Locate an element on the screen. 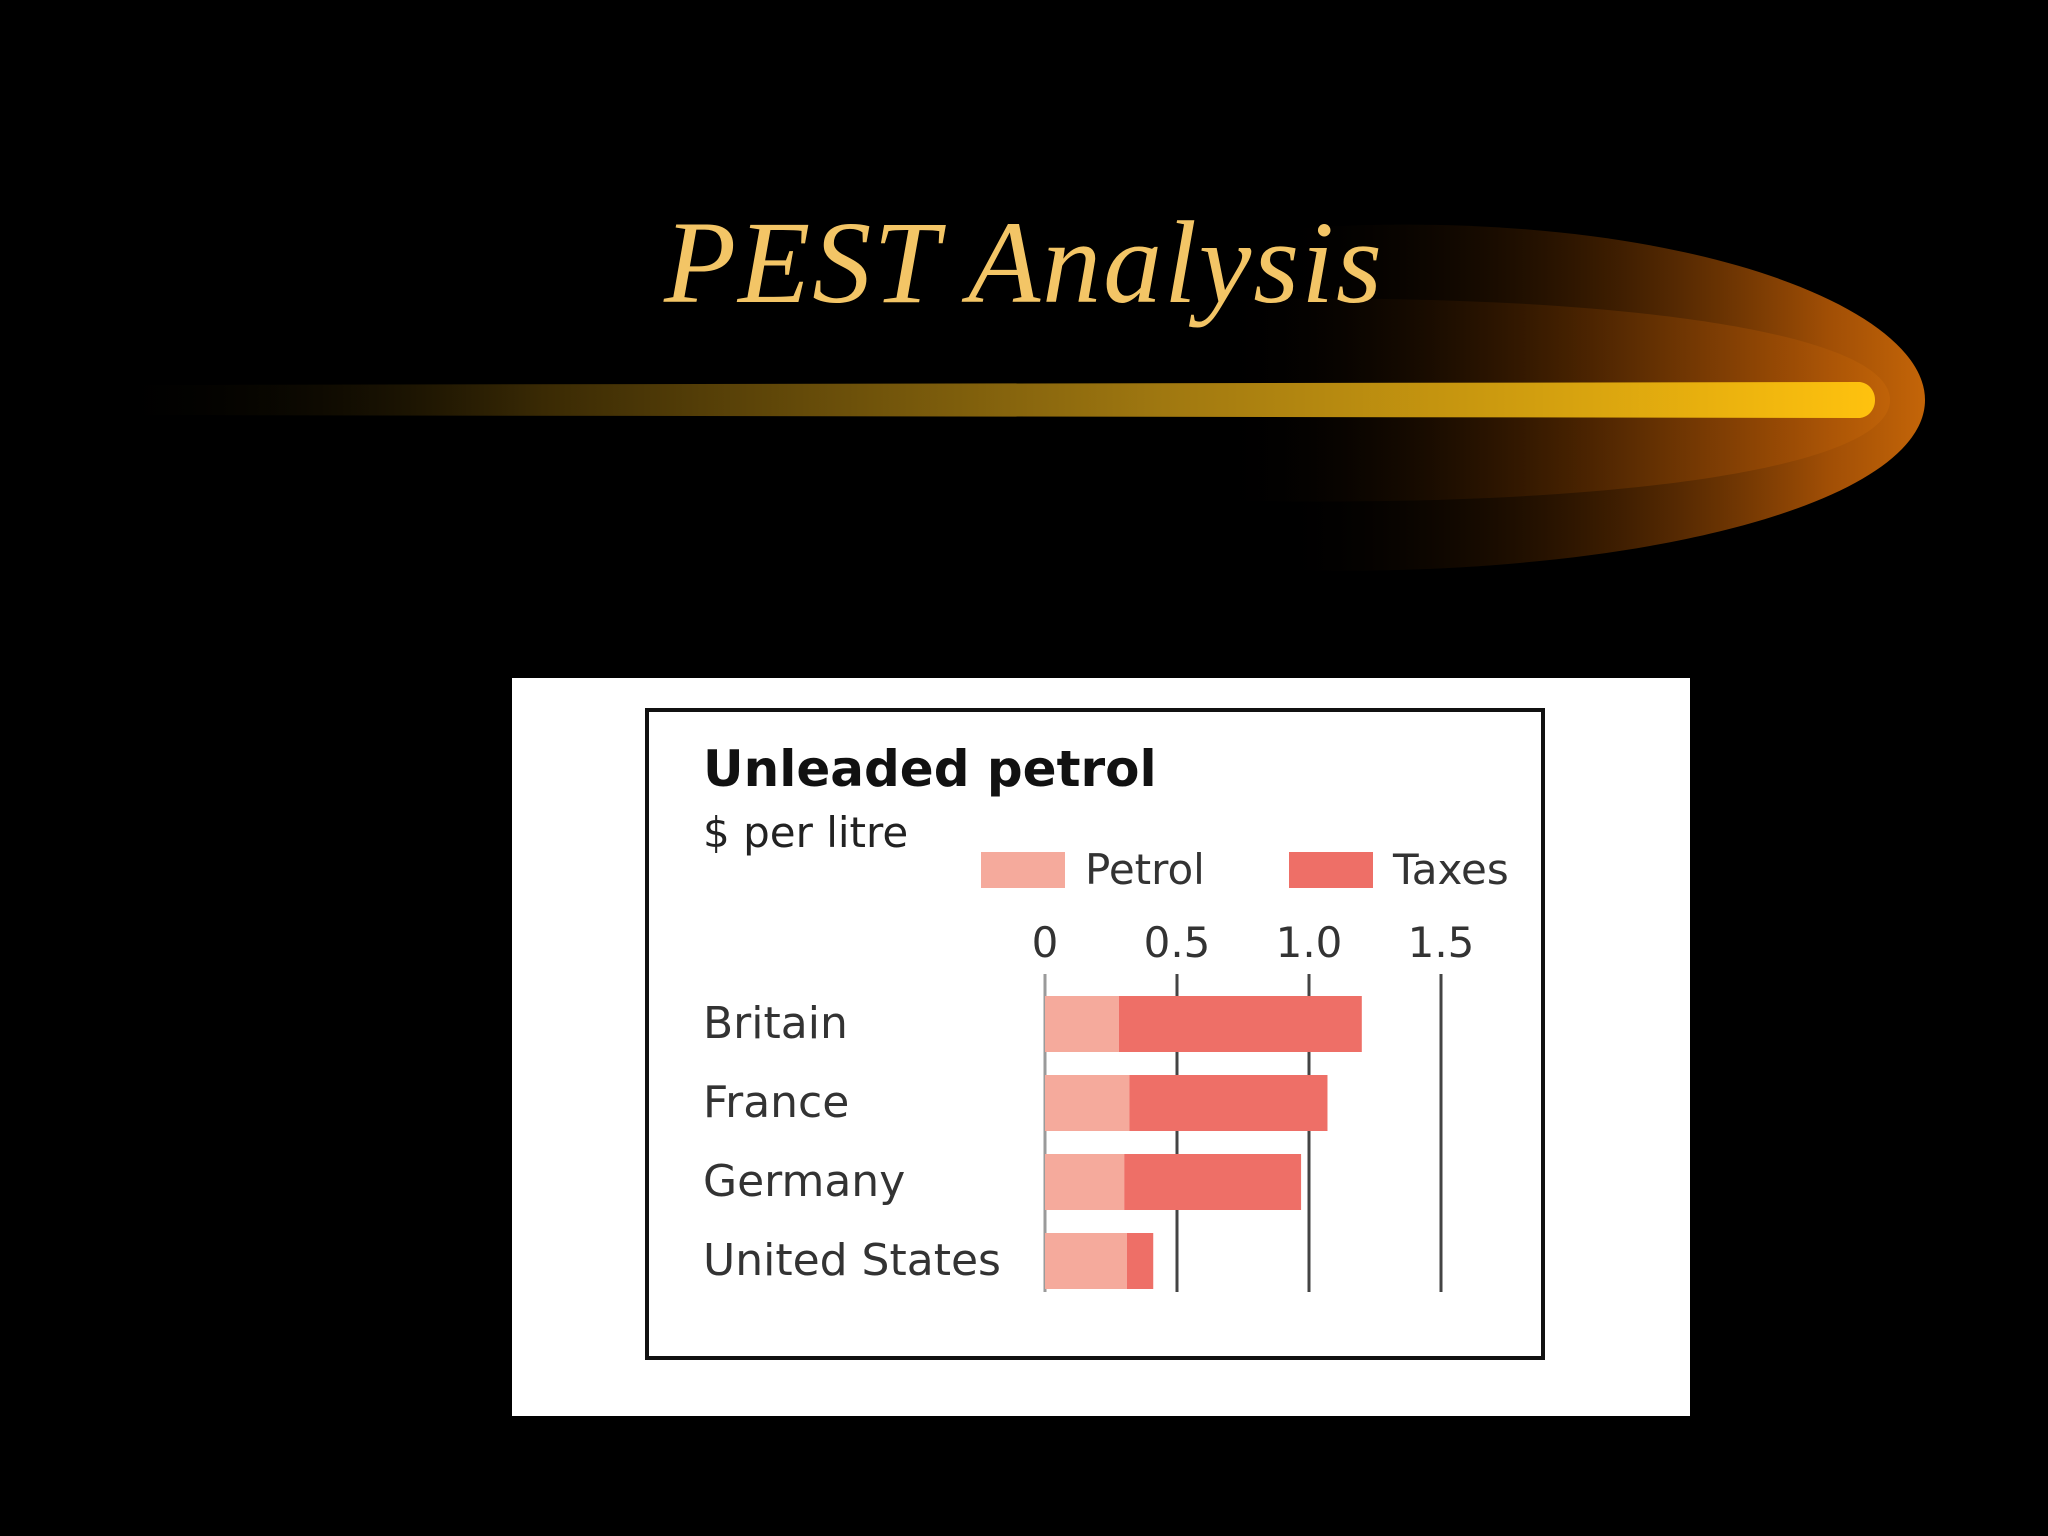 The height and width of the screenshot is (1536, 2048). chart-subtitle: $ per litre is located at coordinates (806, 832).